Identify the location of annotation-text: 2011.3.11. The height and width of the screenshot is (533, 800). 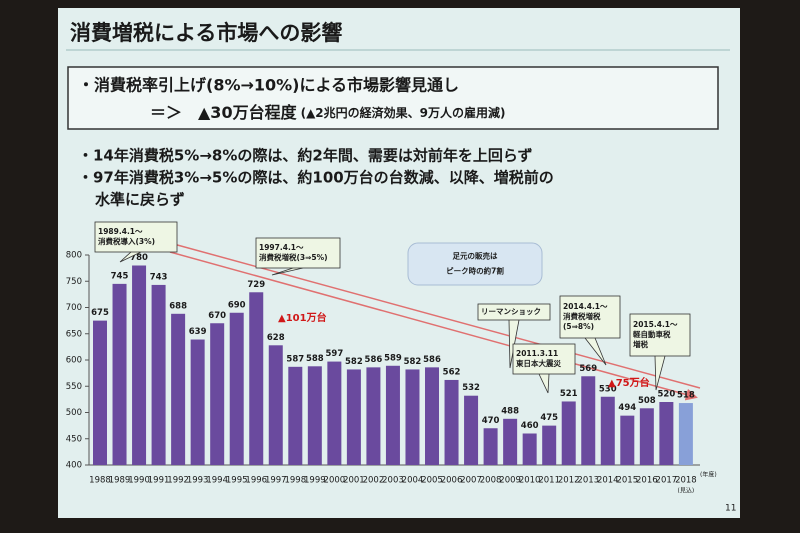
(537, 353).